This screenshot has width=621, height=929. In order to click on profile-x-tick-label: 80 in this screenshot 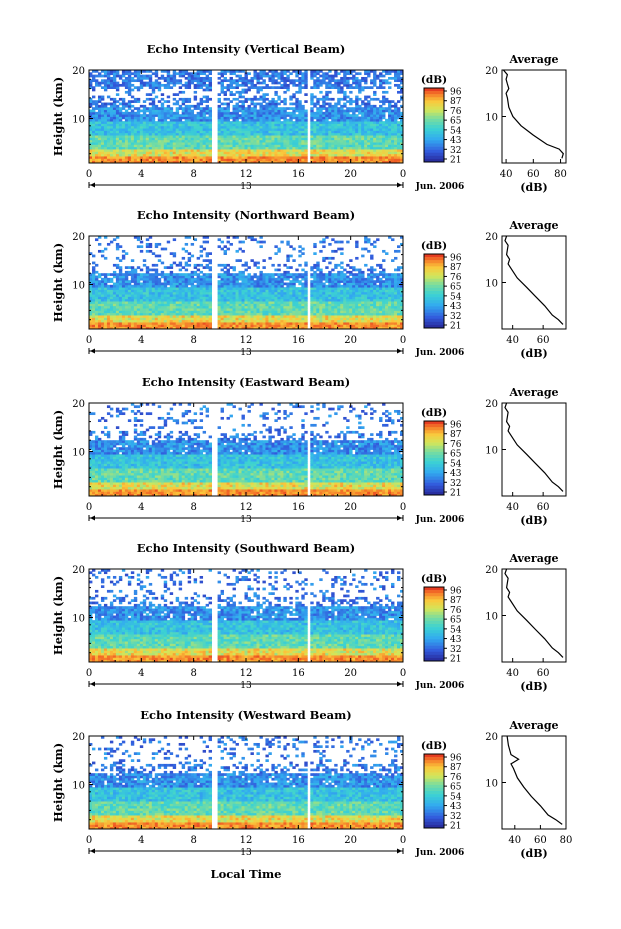, I will do `click(566, 840)`.